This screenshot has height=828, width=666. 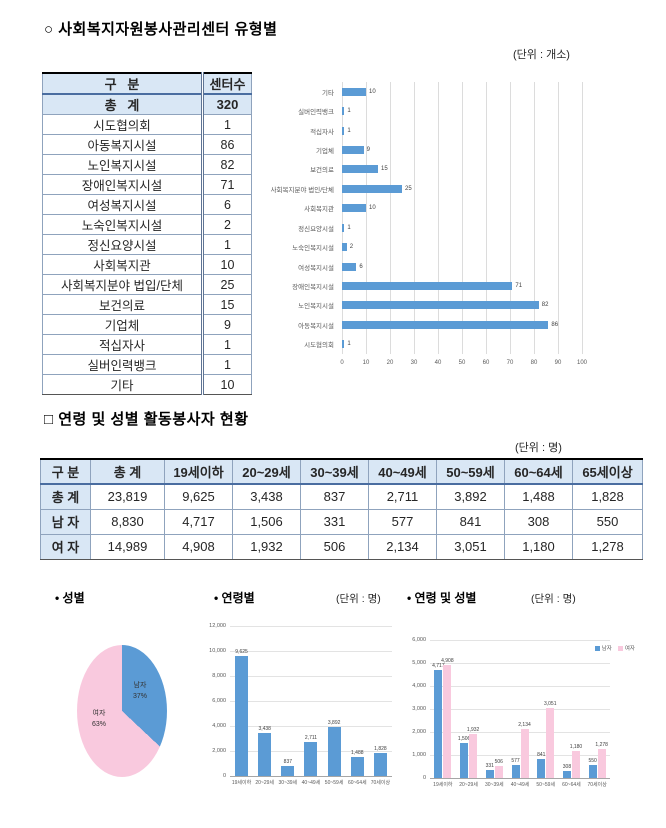 I want to click on bar-value-label: 82, so click(x=545, y=305).